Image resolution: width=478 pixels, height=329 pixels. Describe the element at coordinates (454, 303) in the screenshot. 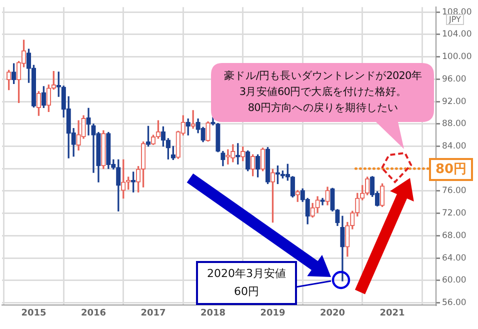

I see `y-tick-label: 56.00` at that location.